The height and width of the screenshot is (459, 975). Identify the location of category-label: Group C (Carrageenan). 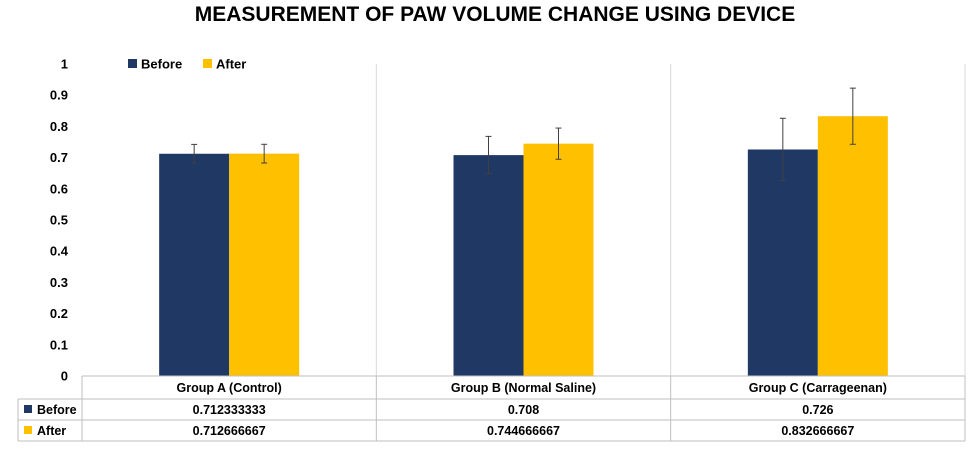
(818, 388).